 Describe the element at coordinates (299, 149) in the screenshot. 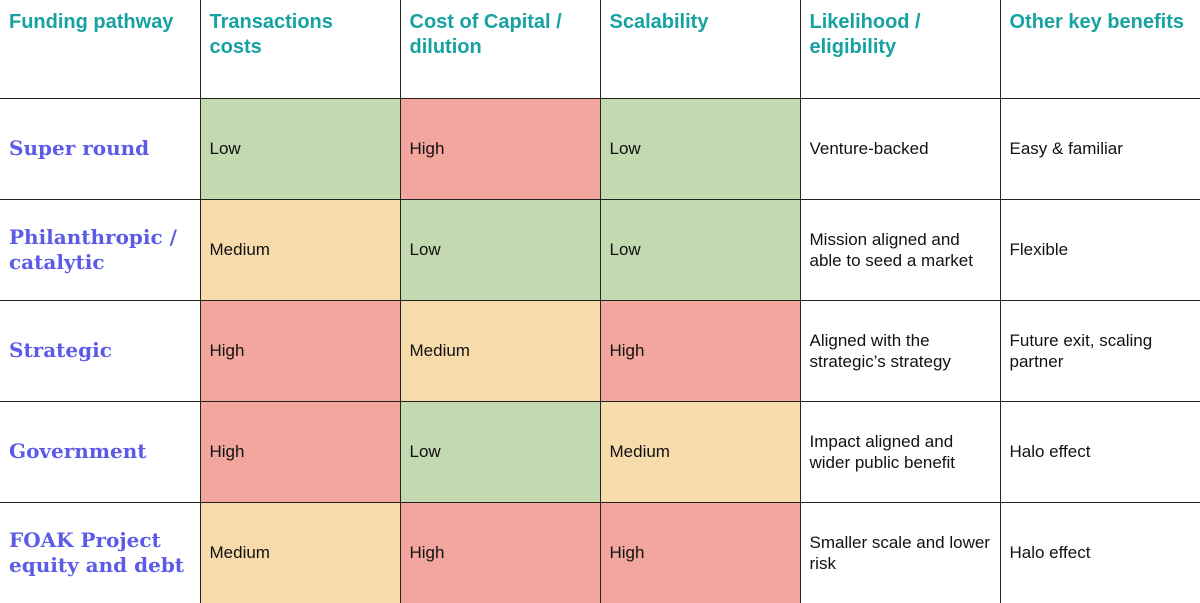

I see `transaction-costs-cell: Low` at that location.